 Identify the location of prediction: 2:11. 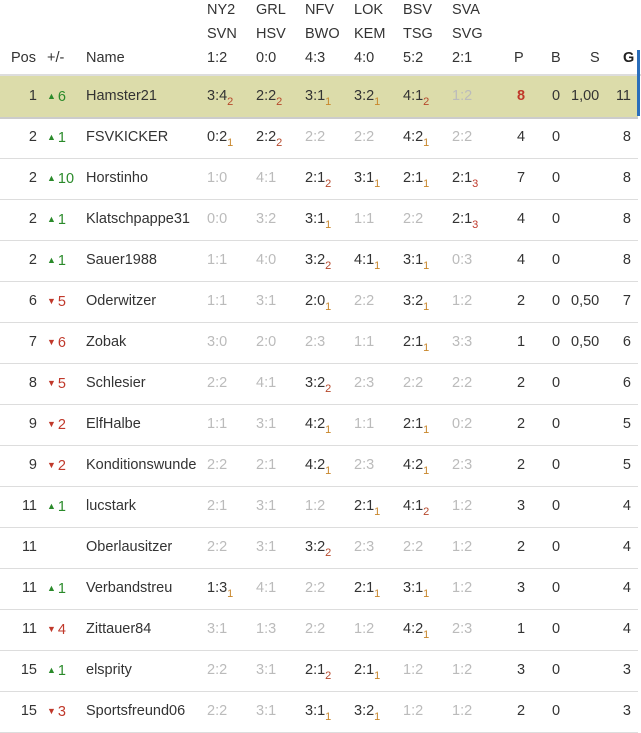
(416, 178).